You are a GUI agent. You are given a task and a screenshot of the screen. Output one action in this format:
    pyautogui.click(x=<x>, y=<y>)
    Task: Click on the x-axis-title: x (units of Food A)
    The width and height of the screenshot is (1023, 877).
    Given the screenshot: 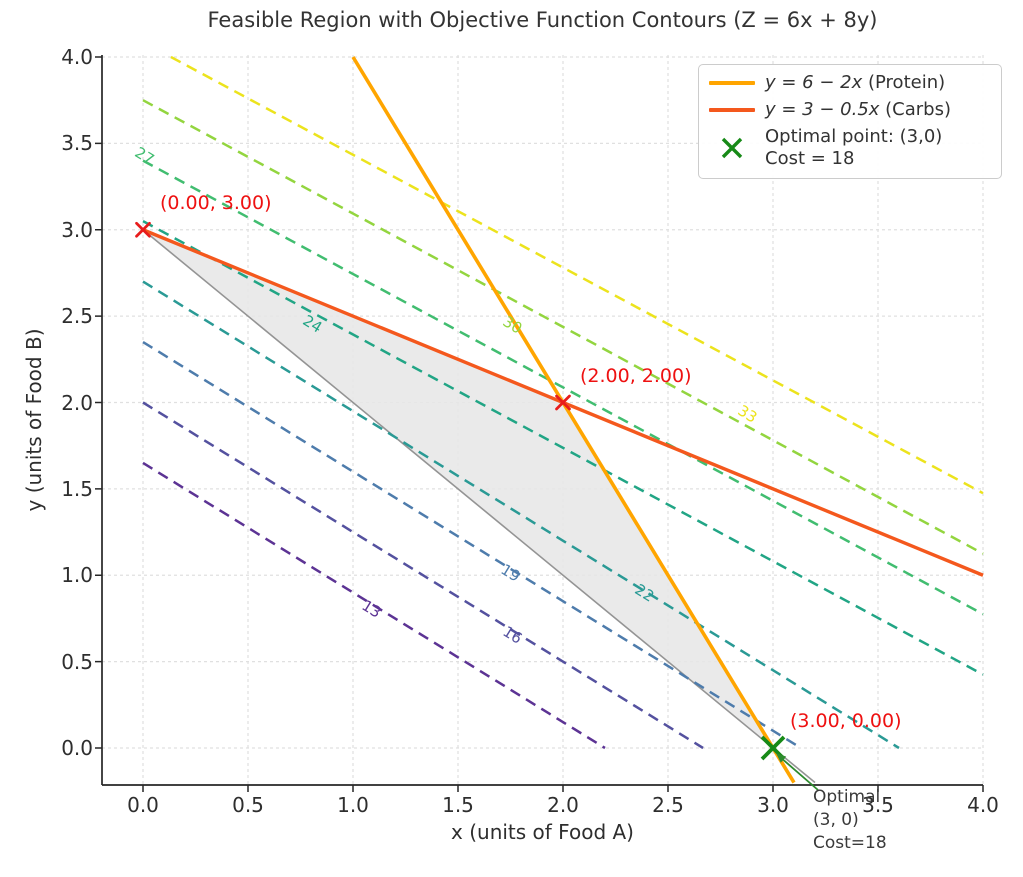 What is the action you would take?
    pyautogui.click(x=542, y=832)
    